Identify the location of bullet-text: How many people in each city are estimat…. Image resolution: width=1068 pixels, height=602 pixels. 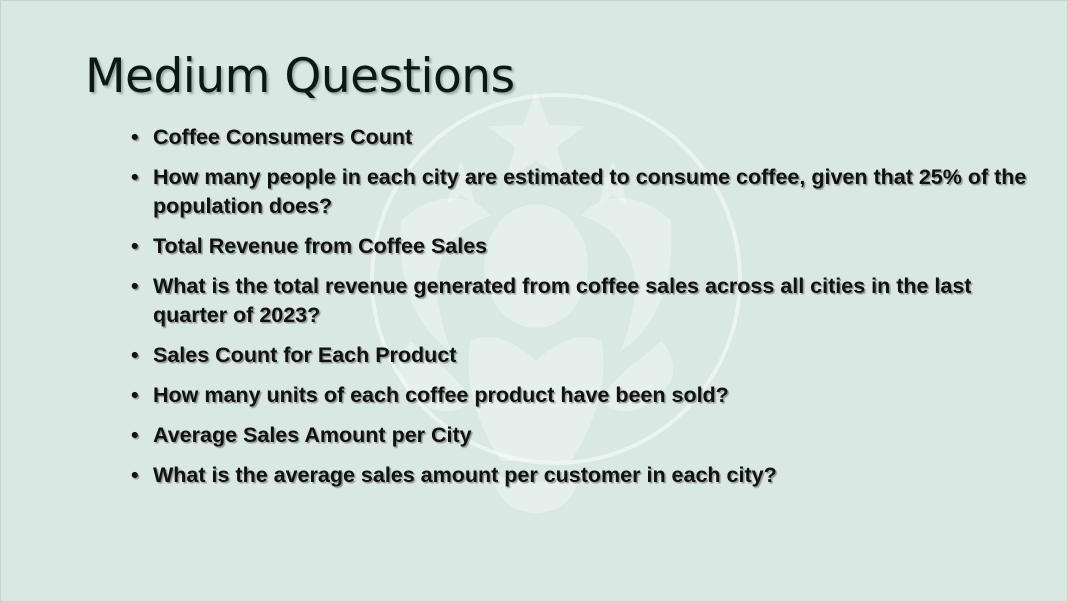
(590, 191).